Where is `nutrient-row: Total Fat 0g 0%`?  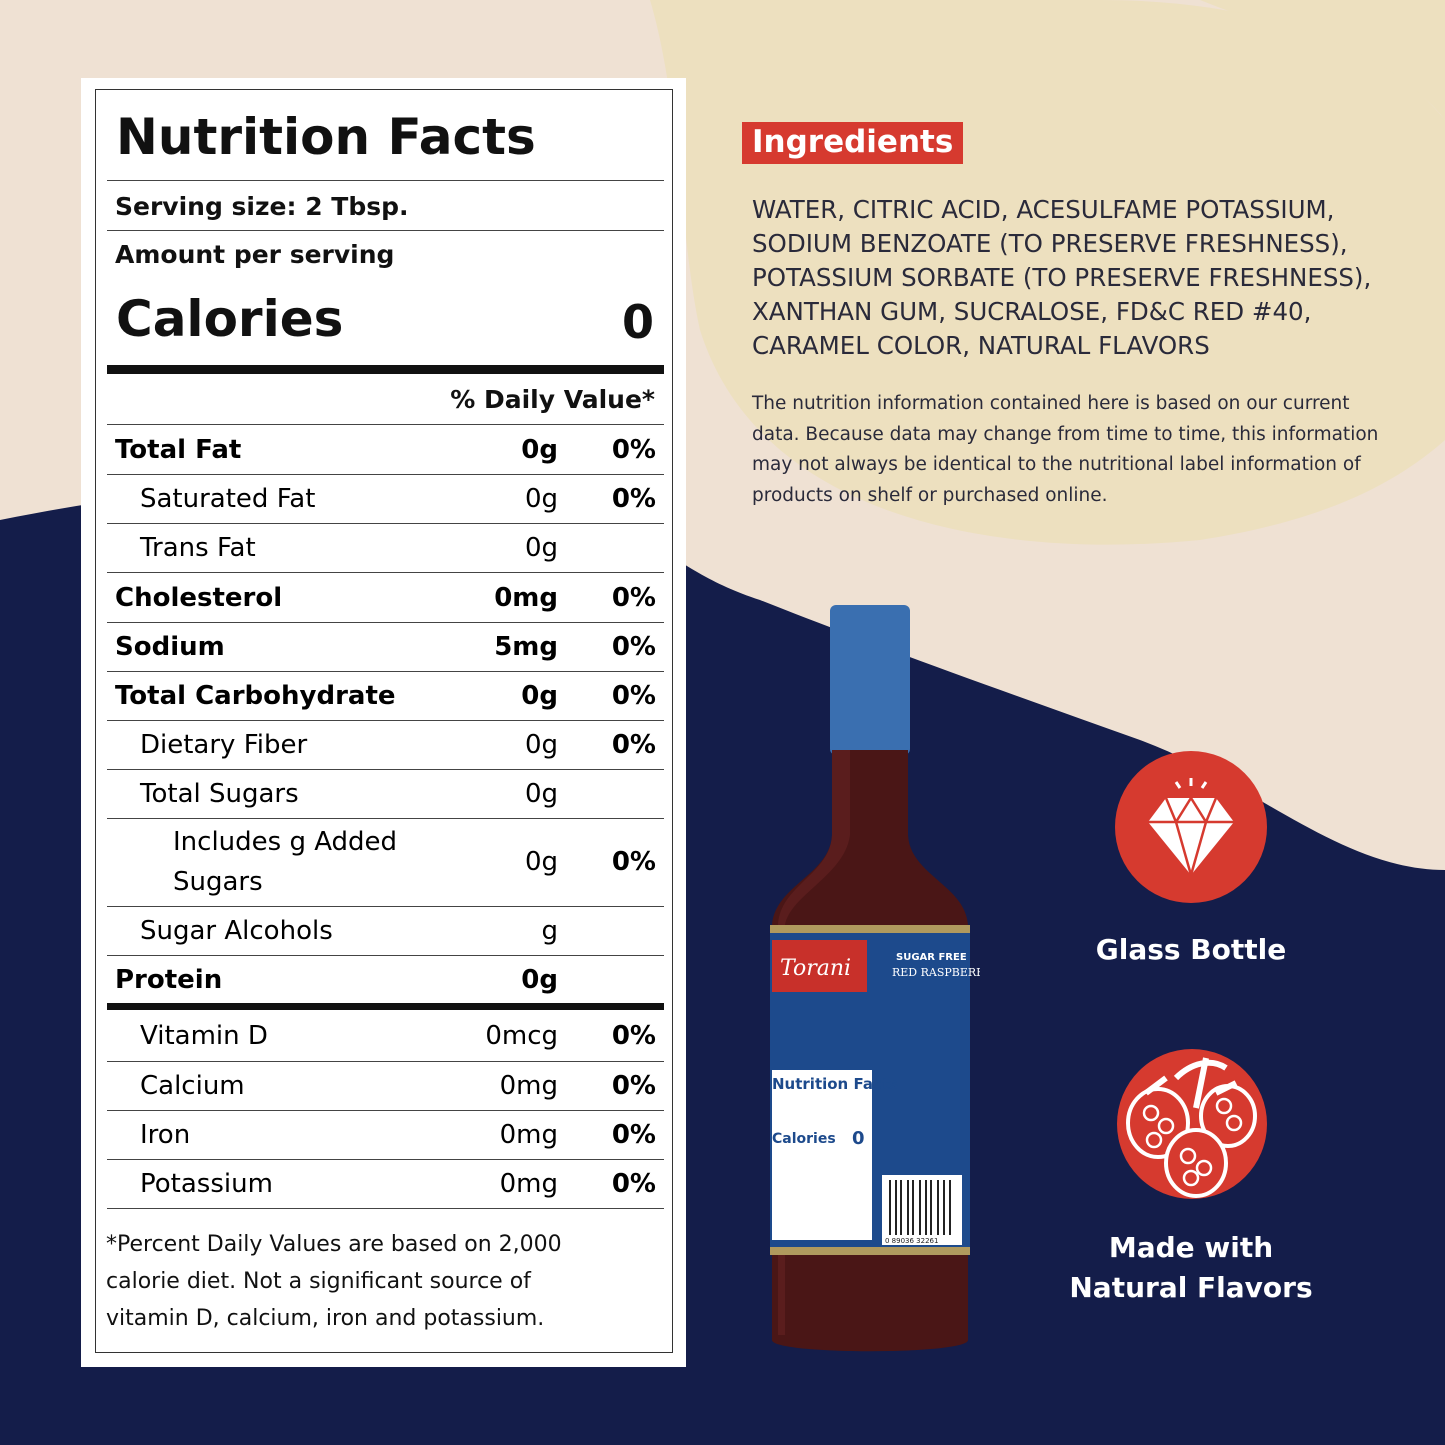
nutrient-row: Total Fat 0g 0% is located at coordinates (385, 449).